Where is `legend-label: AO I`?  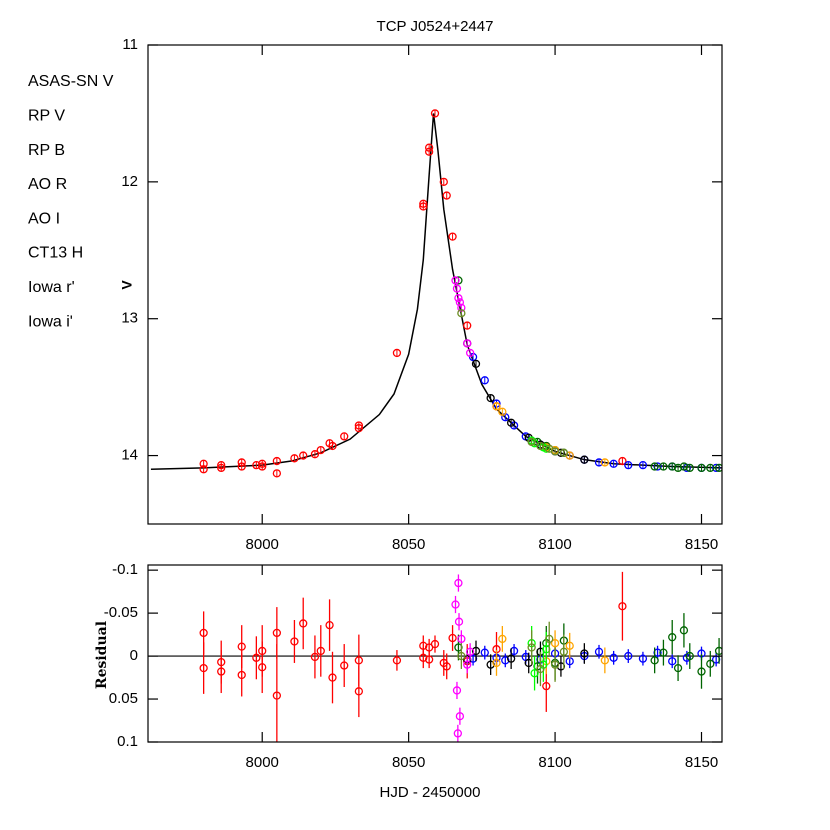
legend-label: AO I is located at coordinates (44, 218).